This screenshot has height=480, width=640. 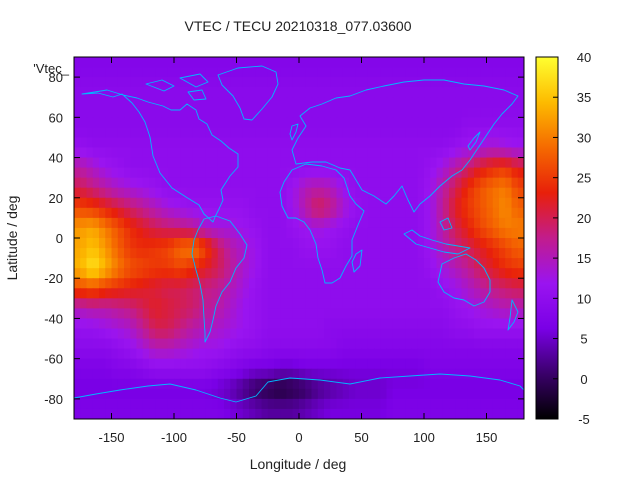 What do you see at coordinates (584, 218) in the screenshot?
I see `colorbar-tick-label: 20` at bounding box center [584, 218].